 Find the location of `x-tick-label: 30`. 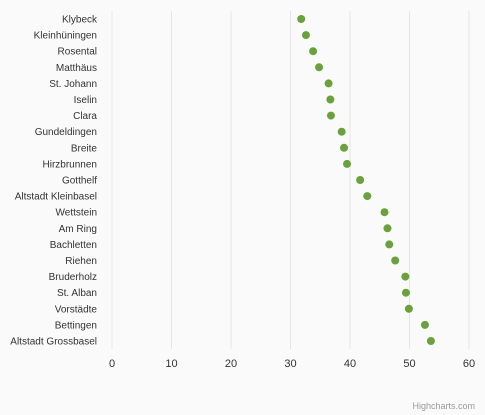

x-tick-label: 30 is located at coordinates (290, 364).